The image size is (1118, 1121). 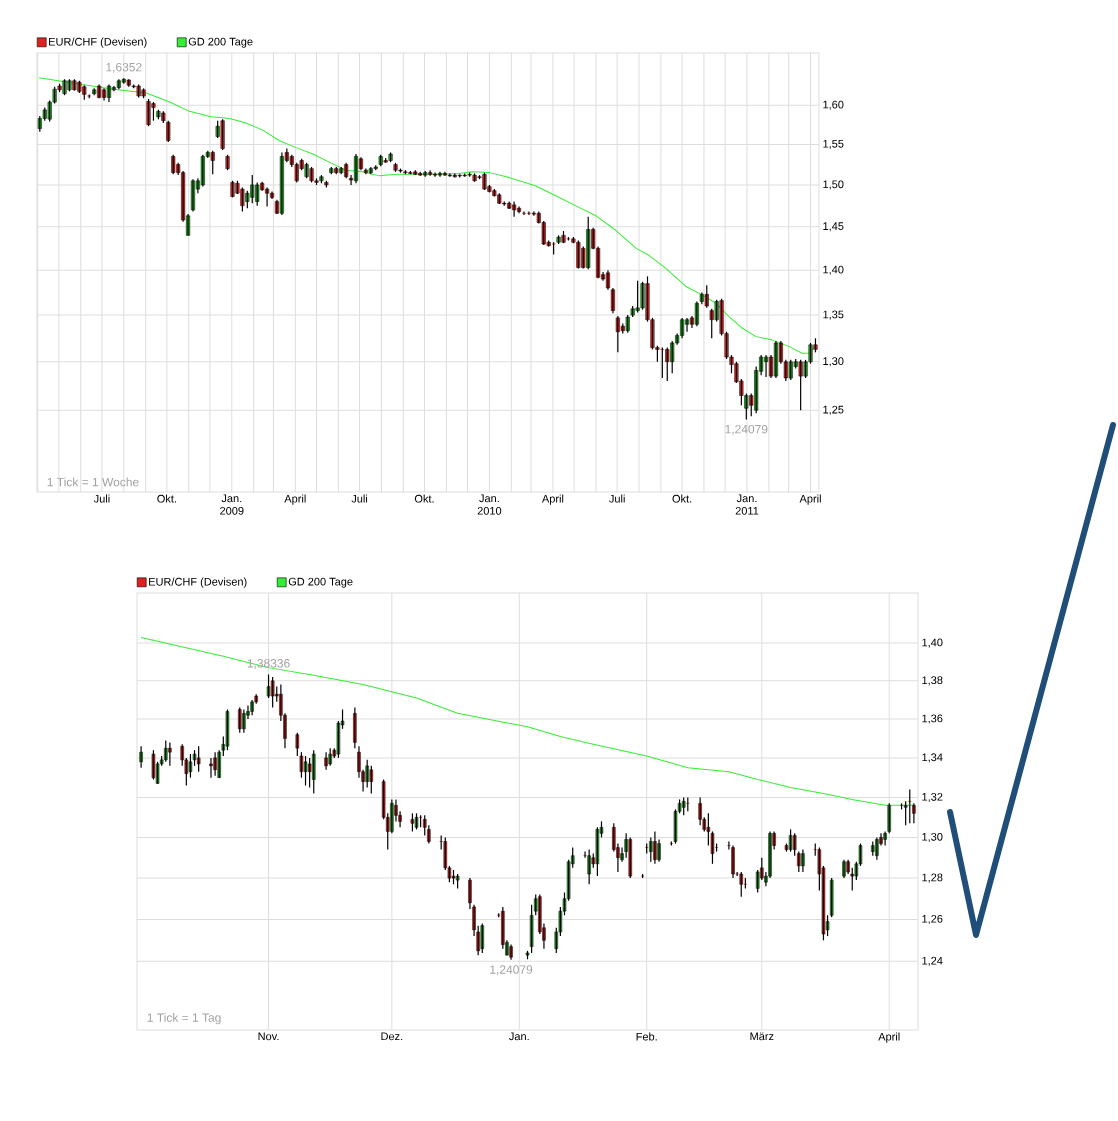 I want to click on y-tick-label: 1,36, so click(x=932, y=719).